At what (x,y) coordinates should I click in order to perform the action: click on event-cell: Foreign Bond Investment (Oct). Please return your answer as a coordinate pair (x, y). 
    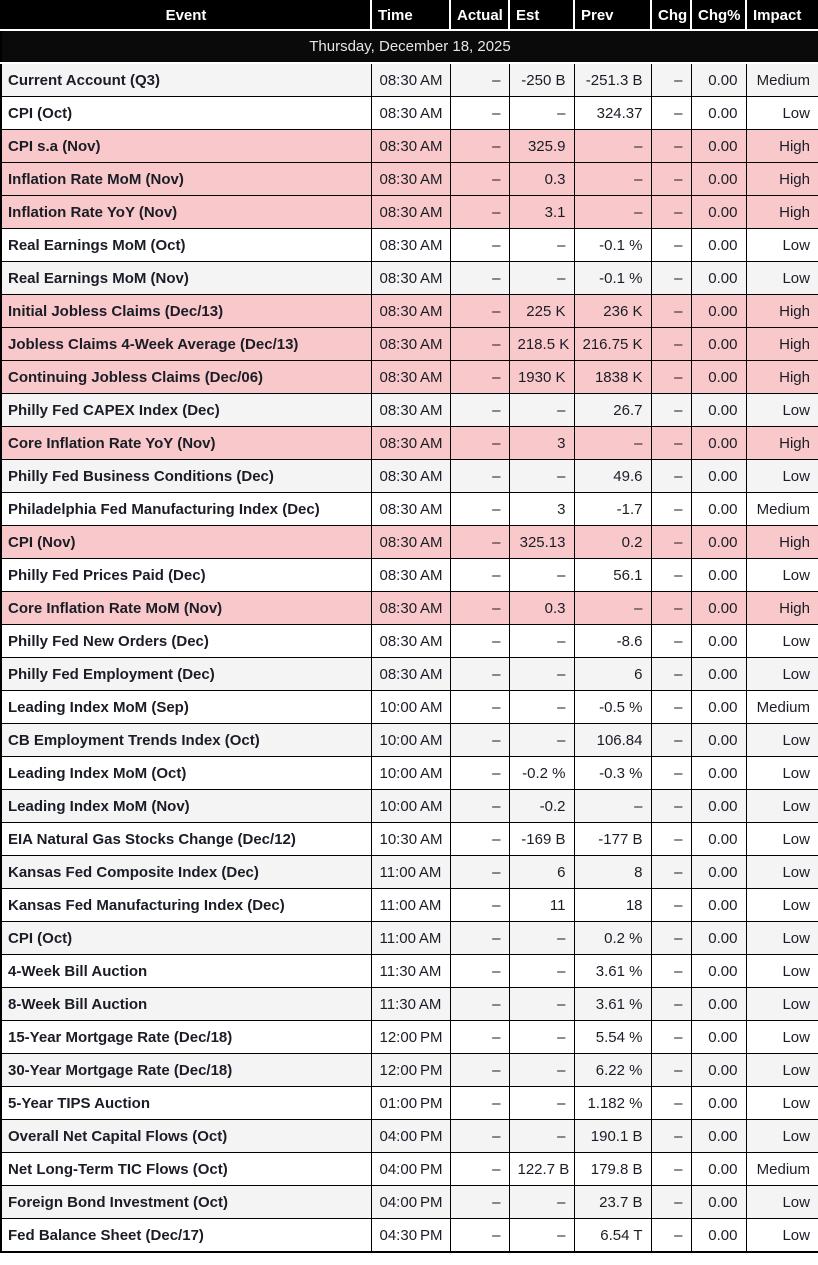
    Looking at the image, I should click on (186, 1202).